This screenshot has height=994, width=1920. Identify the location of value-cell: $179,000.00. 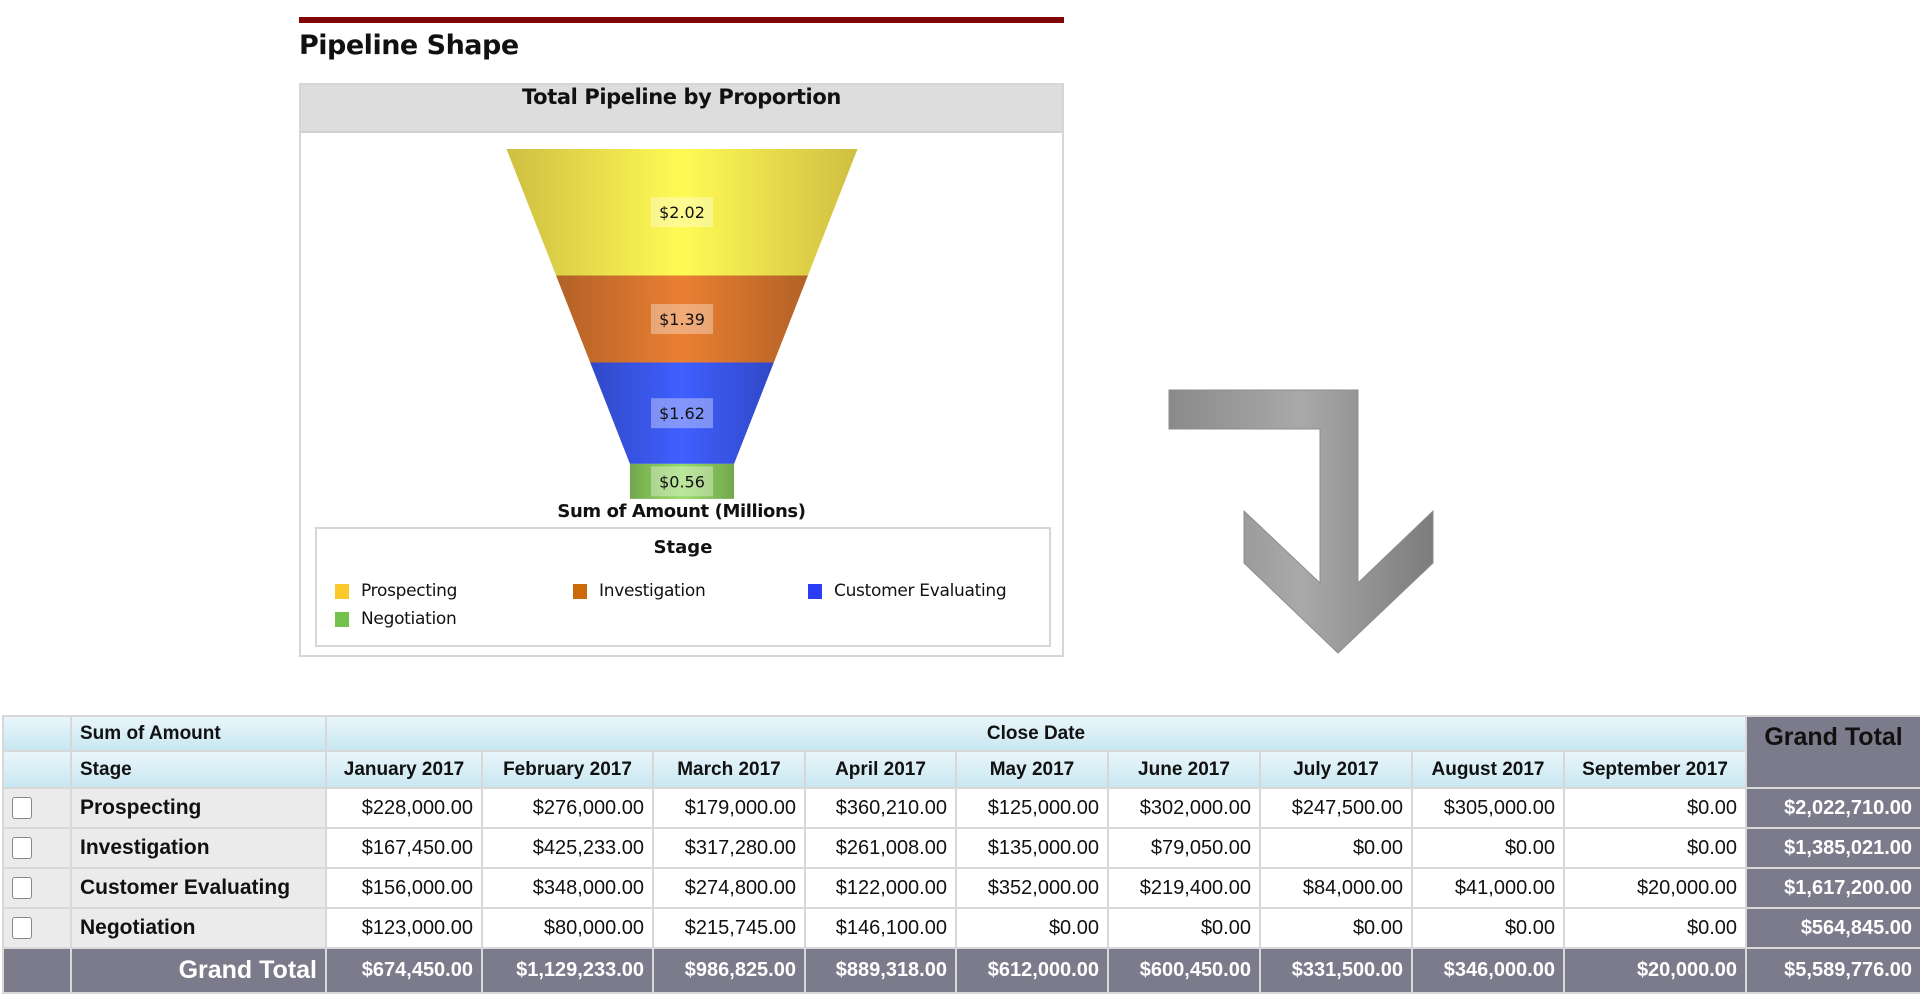
(729, 808).